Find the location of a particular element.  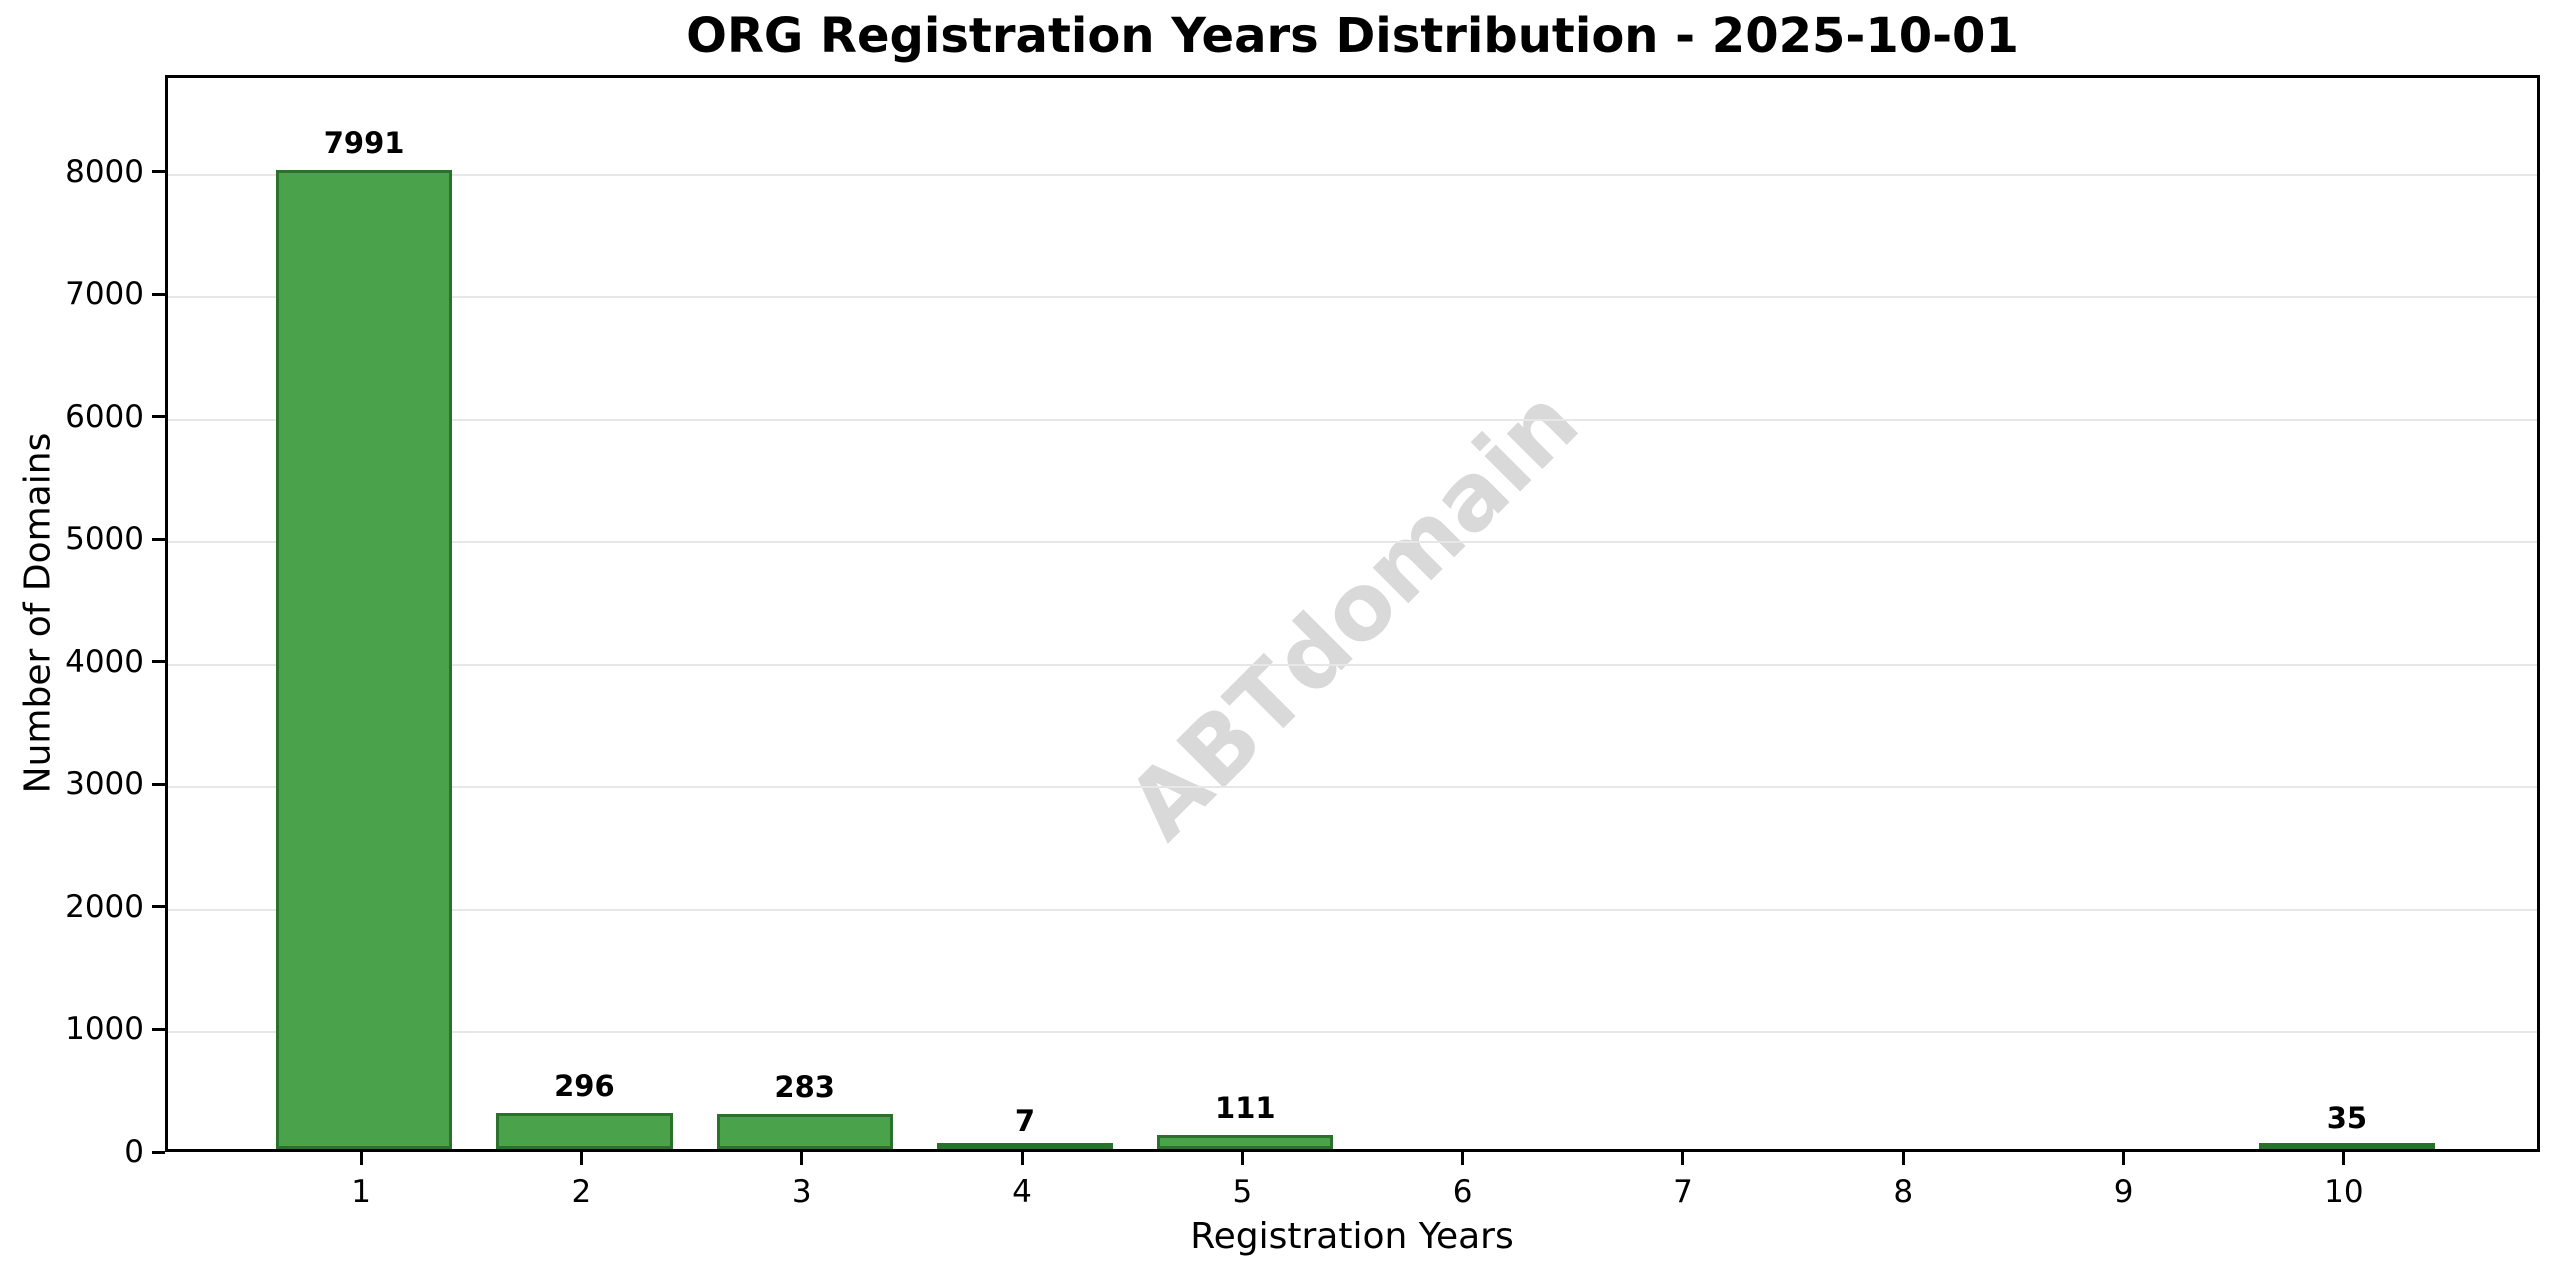

x-tick-label: 2 is located at coordinates (581, 1192).